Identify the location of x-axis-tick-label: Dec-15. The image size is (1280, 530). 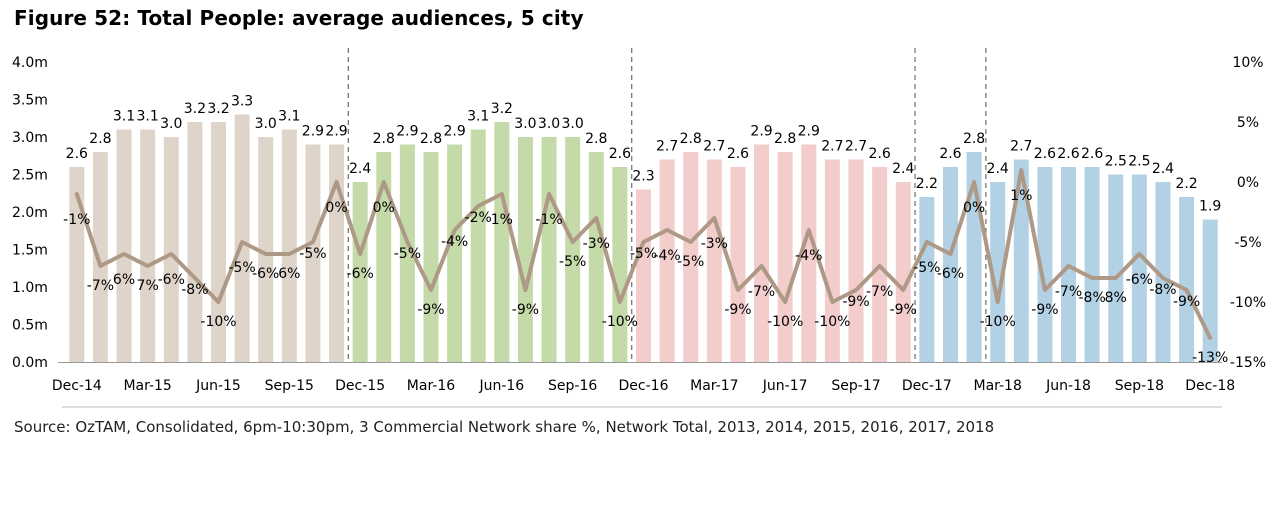
(360, 386).